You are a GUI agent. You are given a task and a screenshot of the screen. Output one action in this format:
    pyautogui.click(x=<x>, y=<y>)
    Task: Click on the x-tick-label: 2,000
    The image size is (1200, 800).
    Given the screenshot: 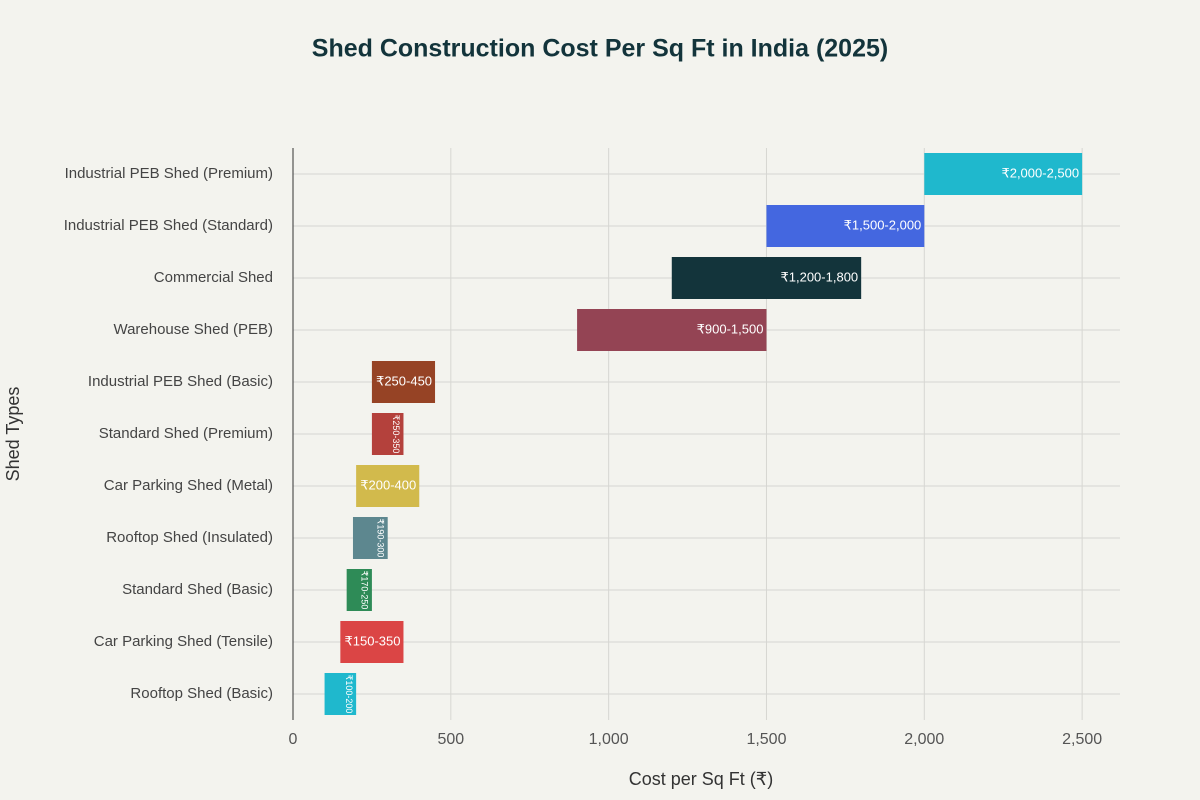 What is the action you would take?
    pyautogui.click(x=924, y=739)
    